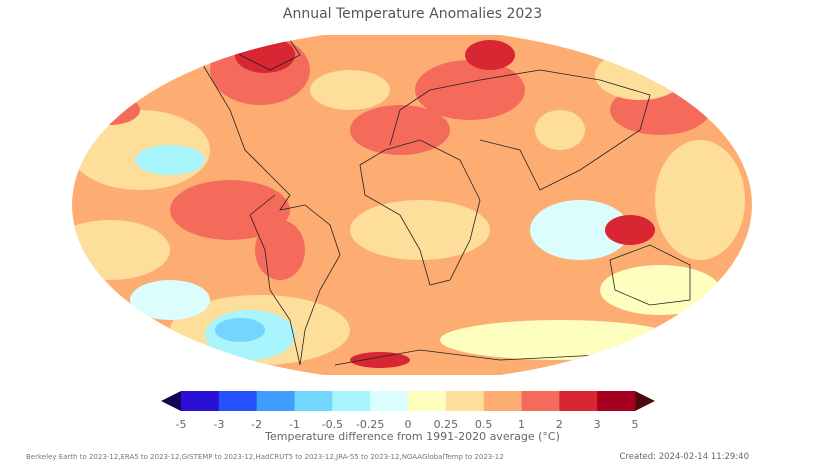 The image size is (825, 472). I want to click on colorbar-tick-label: 5, so click(635, 424).